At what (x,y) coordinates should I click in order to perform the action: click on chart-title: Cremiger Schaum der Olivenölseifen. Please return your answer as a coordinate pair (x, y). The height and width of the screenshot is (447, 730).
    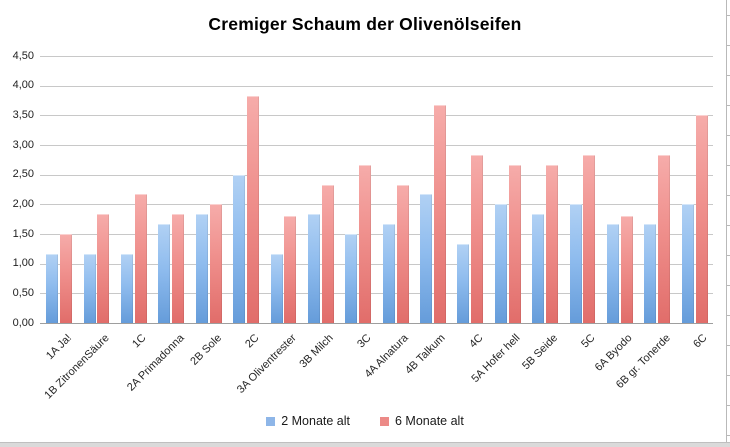
    Looking at the image, I should click on (365, 24).